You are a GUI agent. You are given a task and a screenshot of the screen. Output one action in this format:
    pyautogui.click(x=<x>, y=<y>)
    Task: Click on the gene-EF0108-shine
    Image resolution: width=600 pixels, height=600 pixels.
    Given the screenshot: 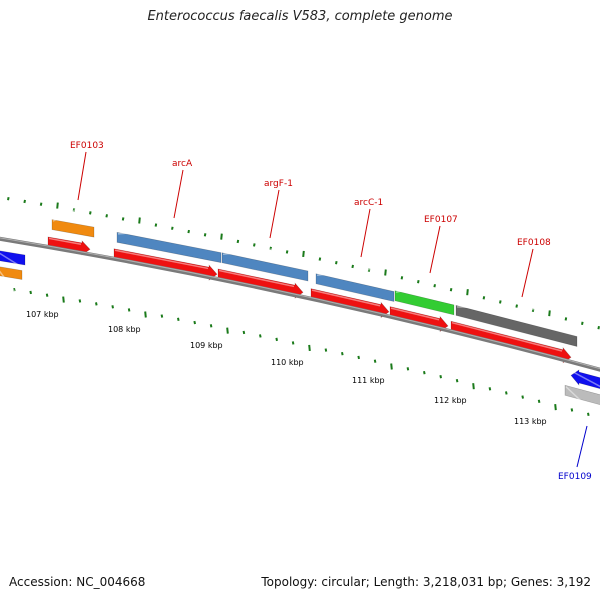 What is the action you would take?
    pyautogui.click(x=516, y=309)
    